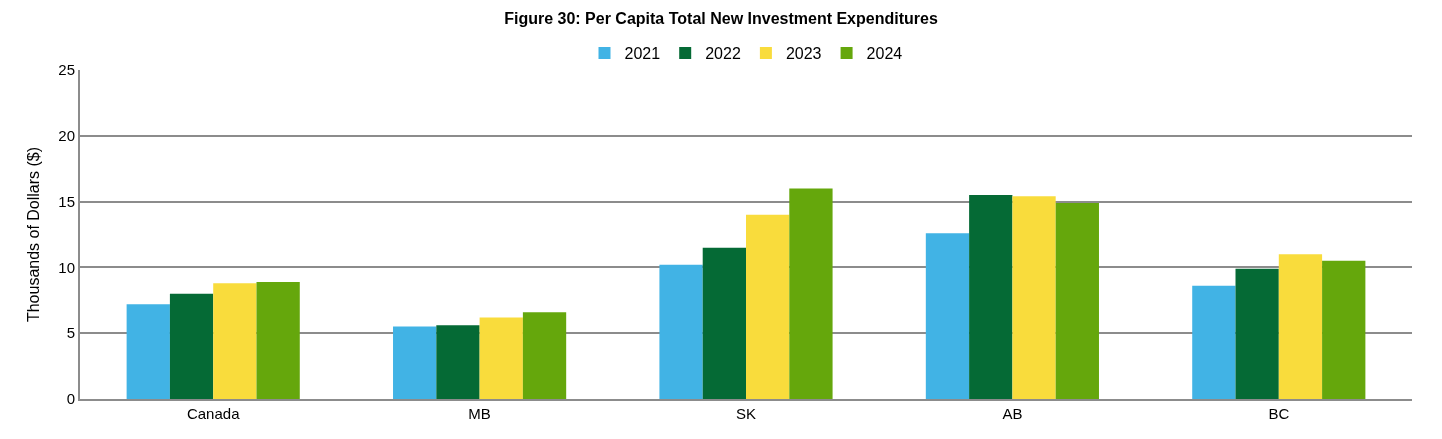 The image size is (1442, 439). What do you see at coordinates (66, 70) in the screenshot?
I see `y-tick-label: 25` at bounding box center [66, 70].